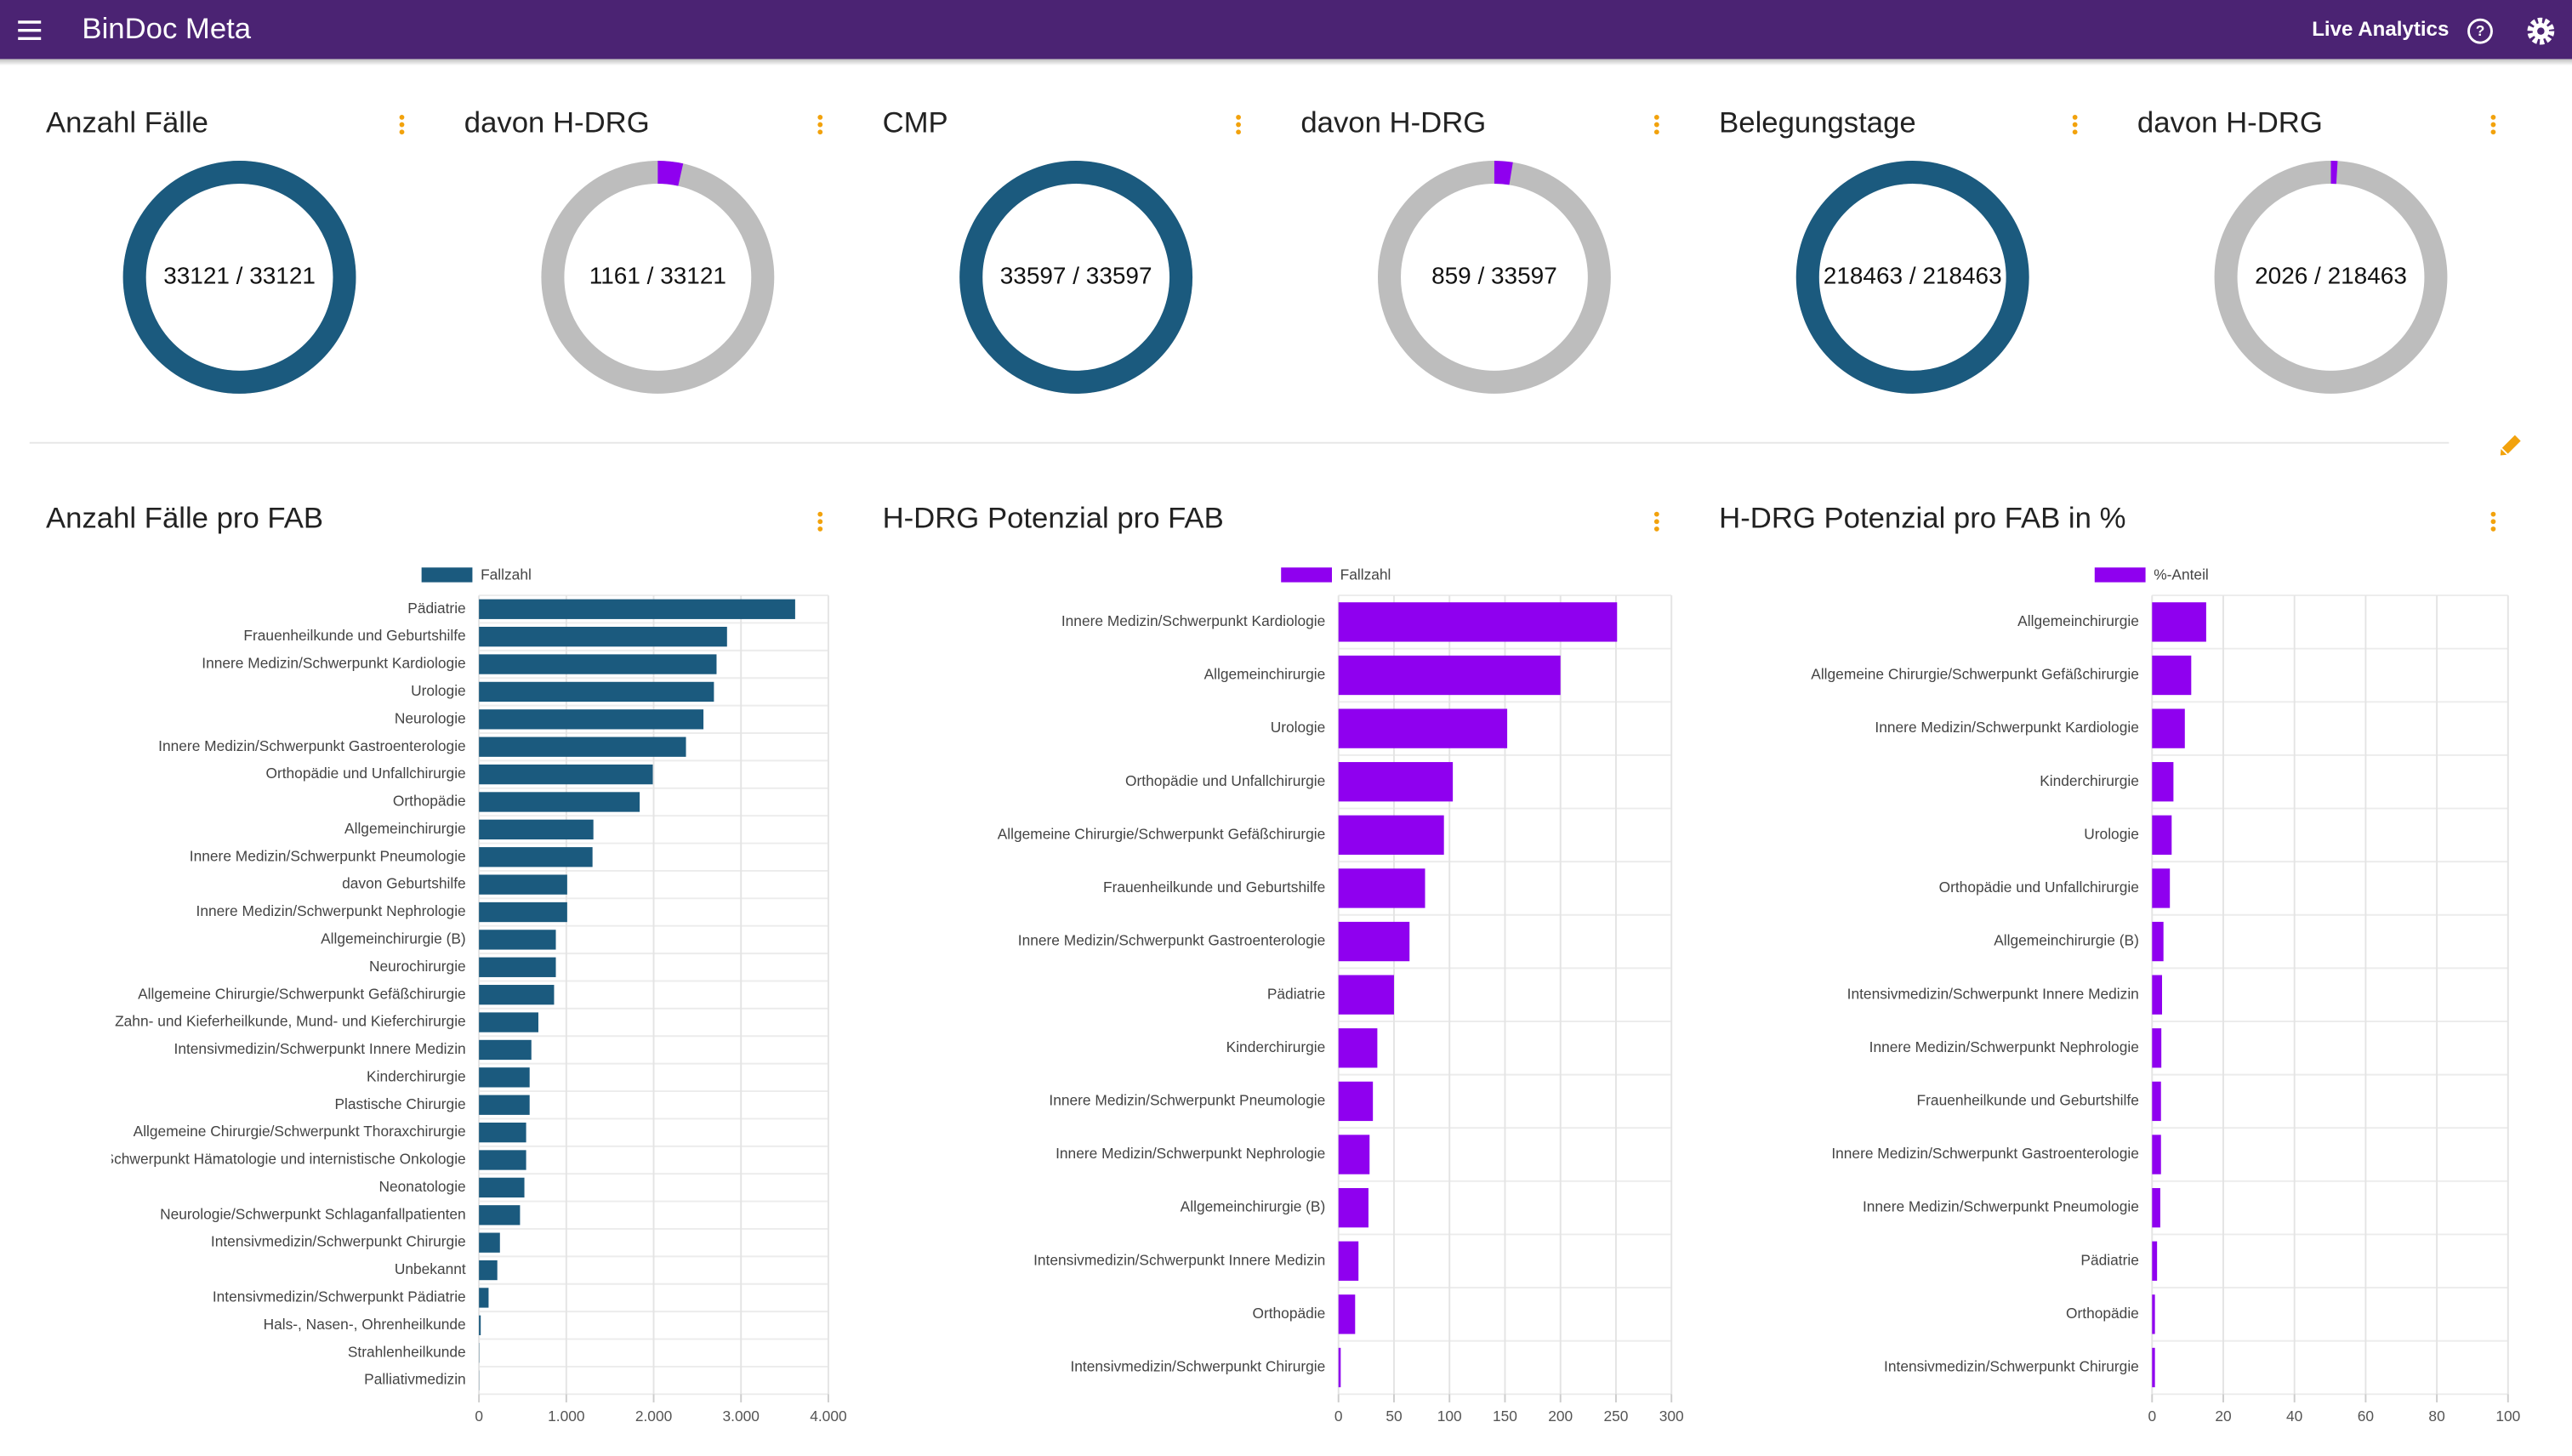  I want to click on live-analytics-link: Live Analytics, so click(2380, 30).